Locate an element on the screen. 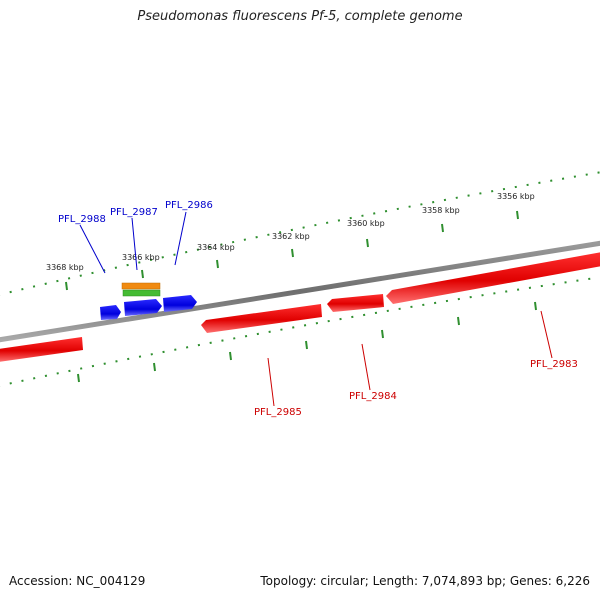 The height and width of the screenshot is (600, 600). accession-text: Accession: NC_004129 is located at coordinates (77, 581).